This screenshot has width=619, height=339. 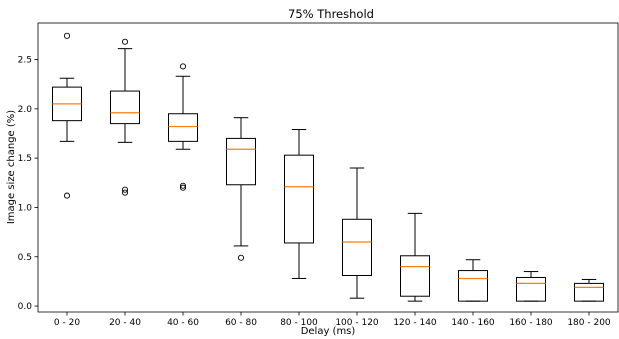 I want to click on x-tick-label: 180 - 200, so click(x=589, y=323).